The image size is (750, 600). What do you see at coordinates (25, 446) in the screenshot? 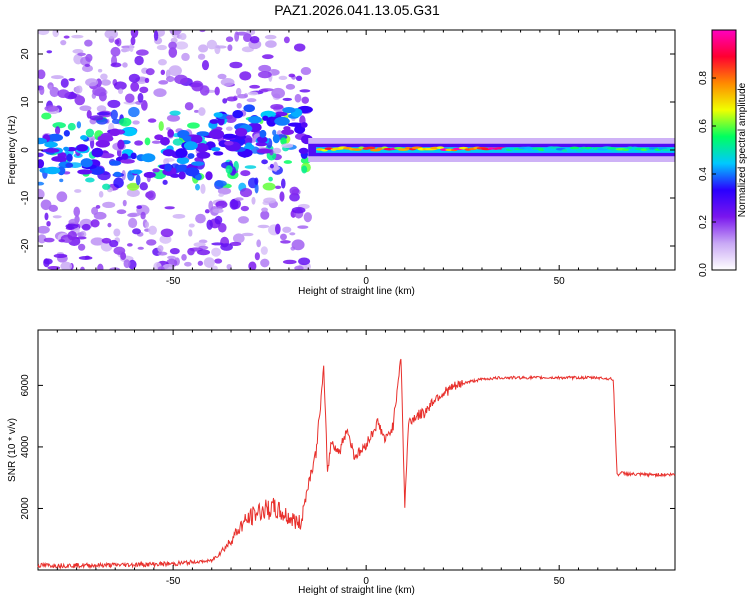
I see `snr-y-tick-label: 4000` at bounding box center [25, 446].